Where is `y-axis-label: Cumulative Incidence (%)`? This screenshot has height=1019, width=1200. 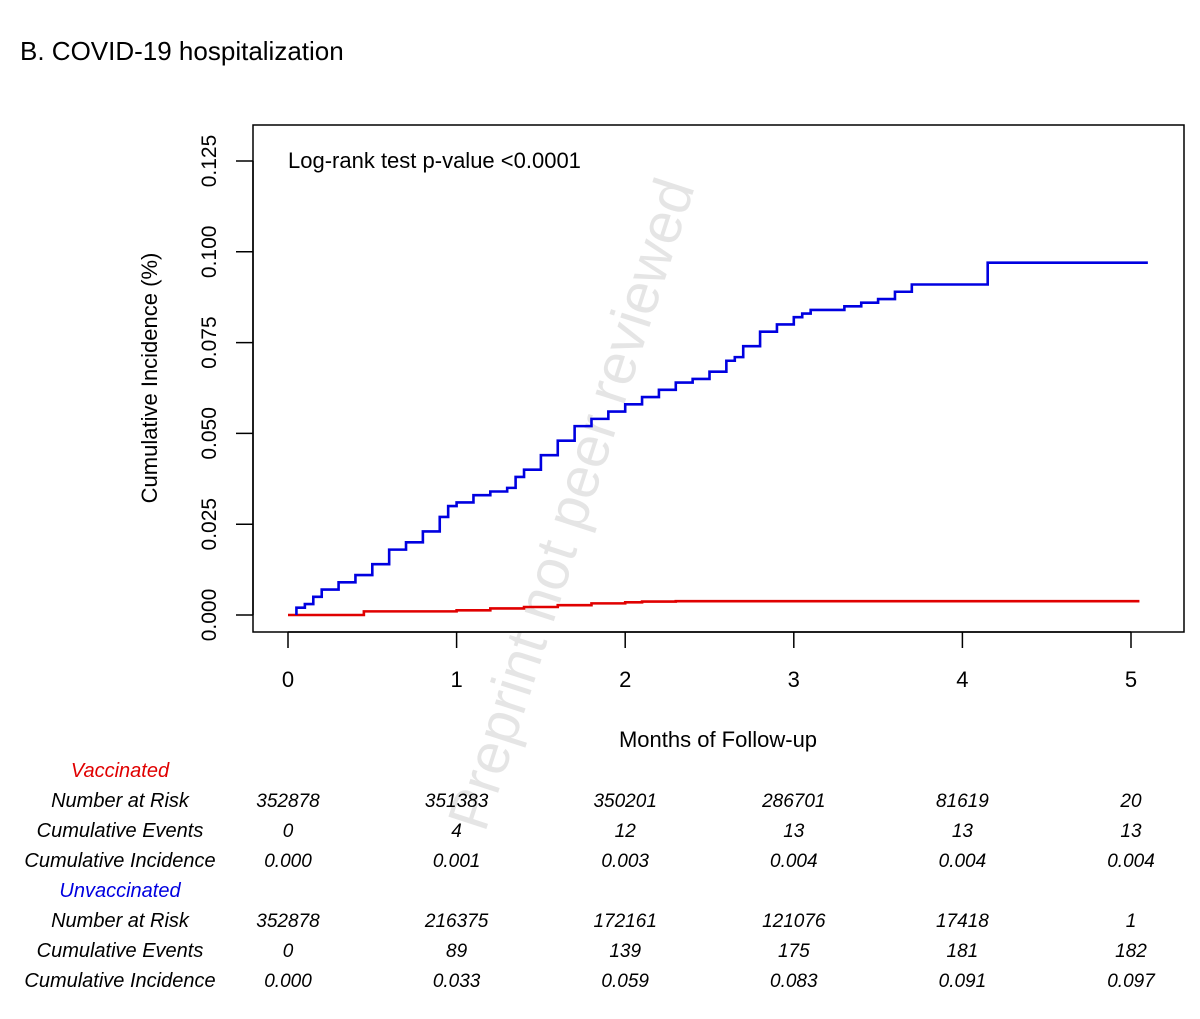 y-axis-label: Cumulative Incidence (%) is located at coordinates (149, 378).